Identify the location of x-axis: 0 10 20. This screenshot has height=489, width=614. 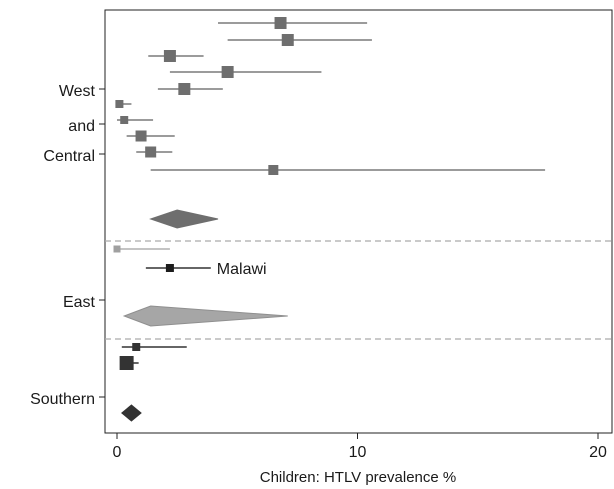
(360, 447).